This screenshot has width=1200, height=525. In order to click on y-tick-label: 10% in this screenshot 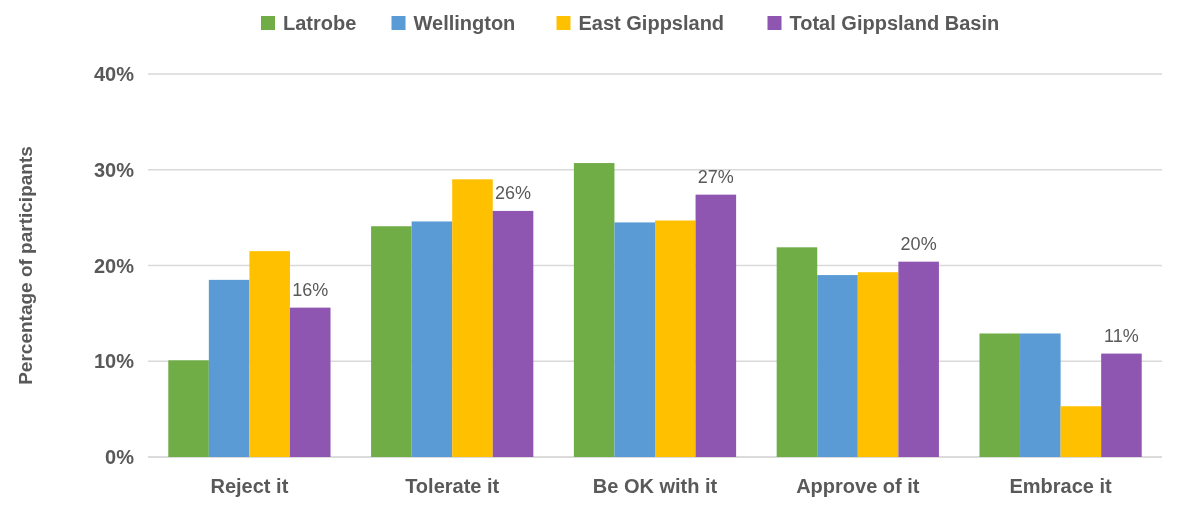, I will do `click(114, 361)`.